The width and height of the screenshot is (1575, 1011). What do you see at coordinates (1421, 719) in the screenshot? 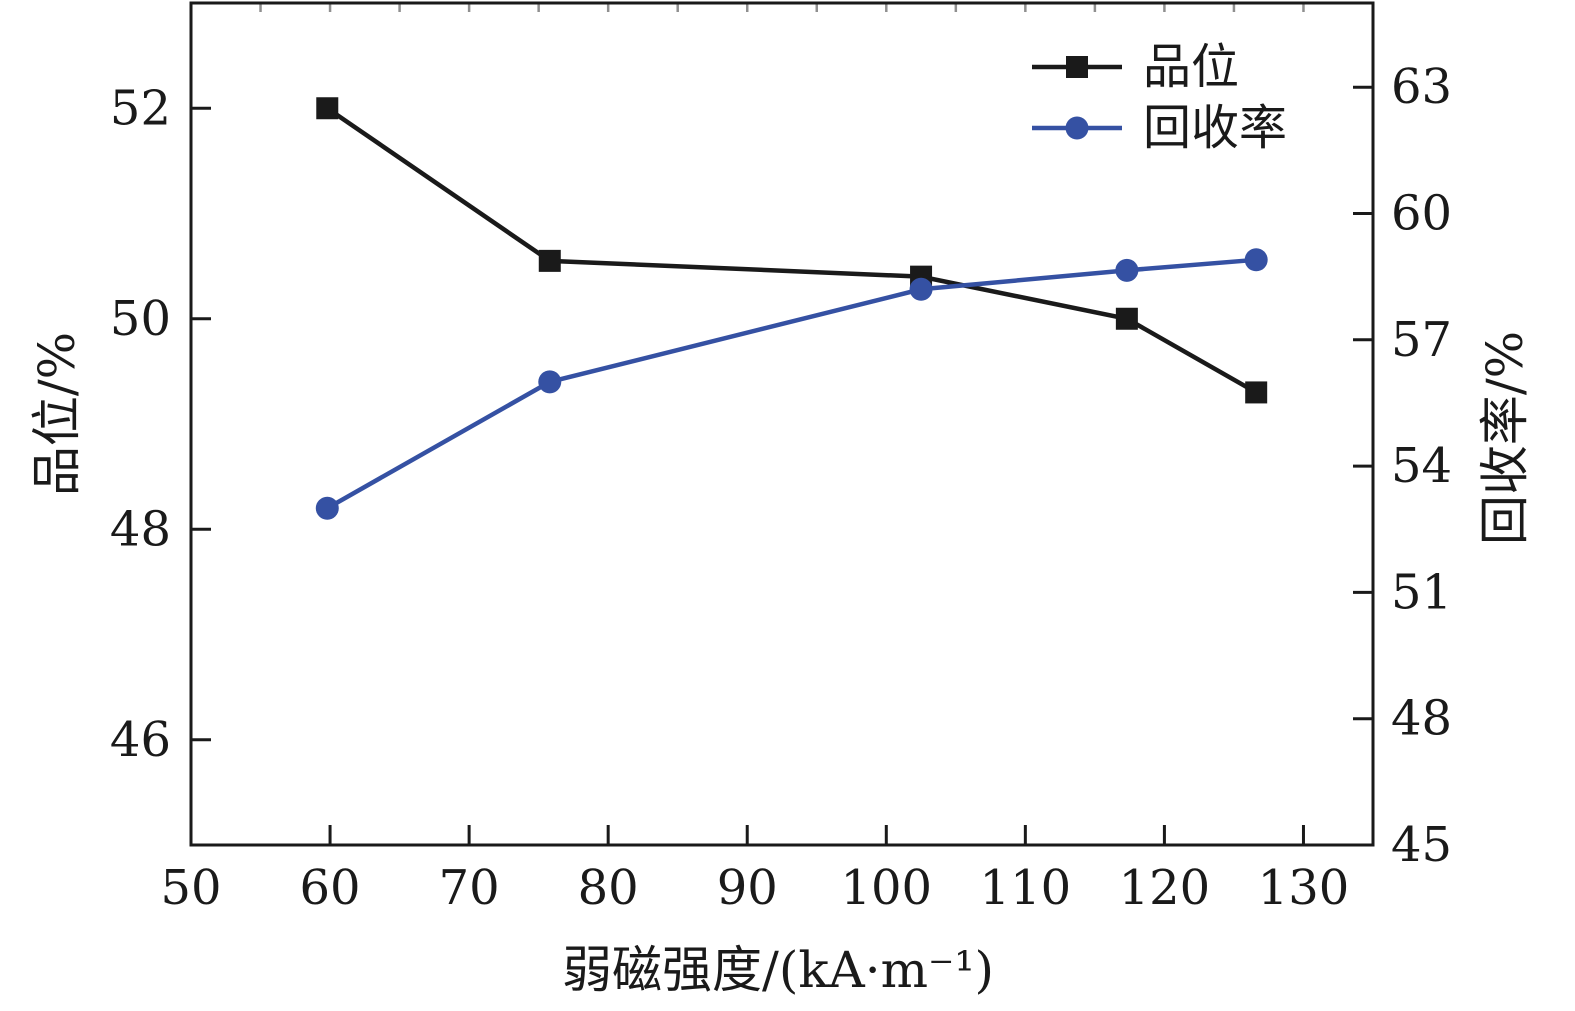
I see `y-right-tick-label: 48` at bounding box center [1421, 719].